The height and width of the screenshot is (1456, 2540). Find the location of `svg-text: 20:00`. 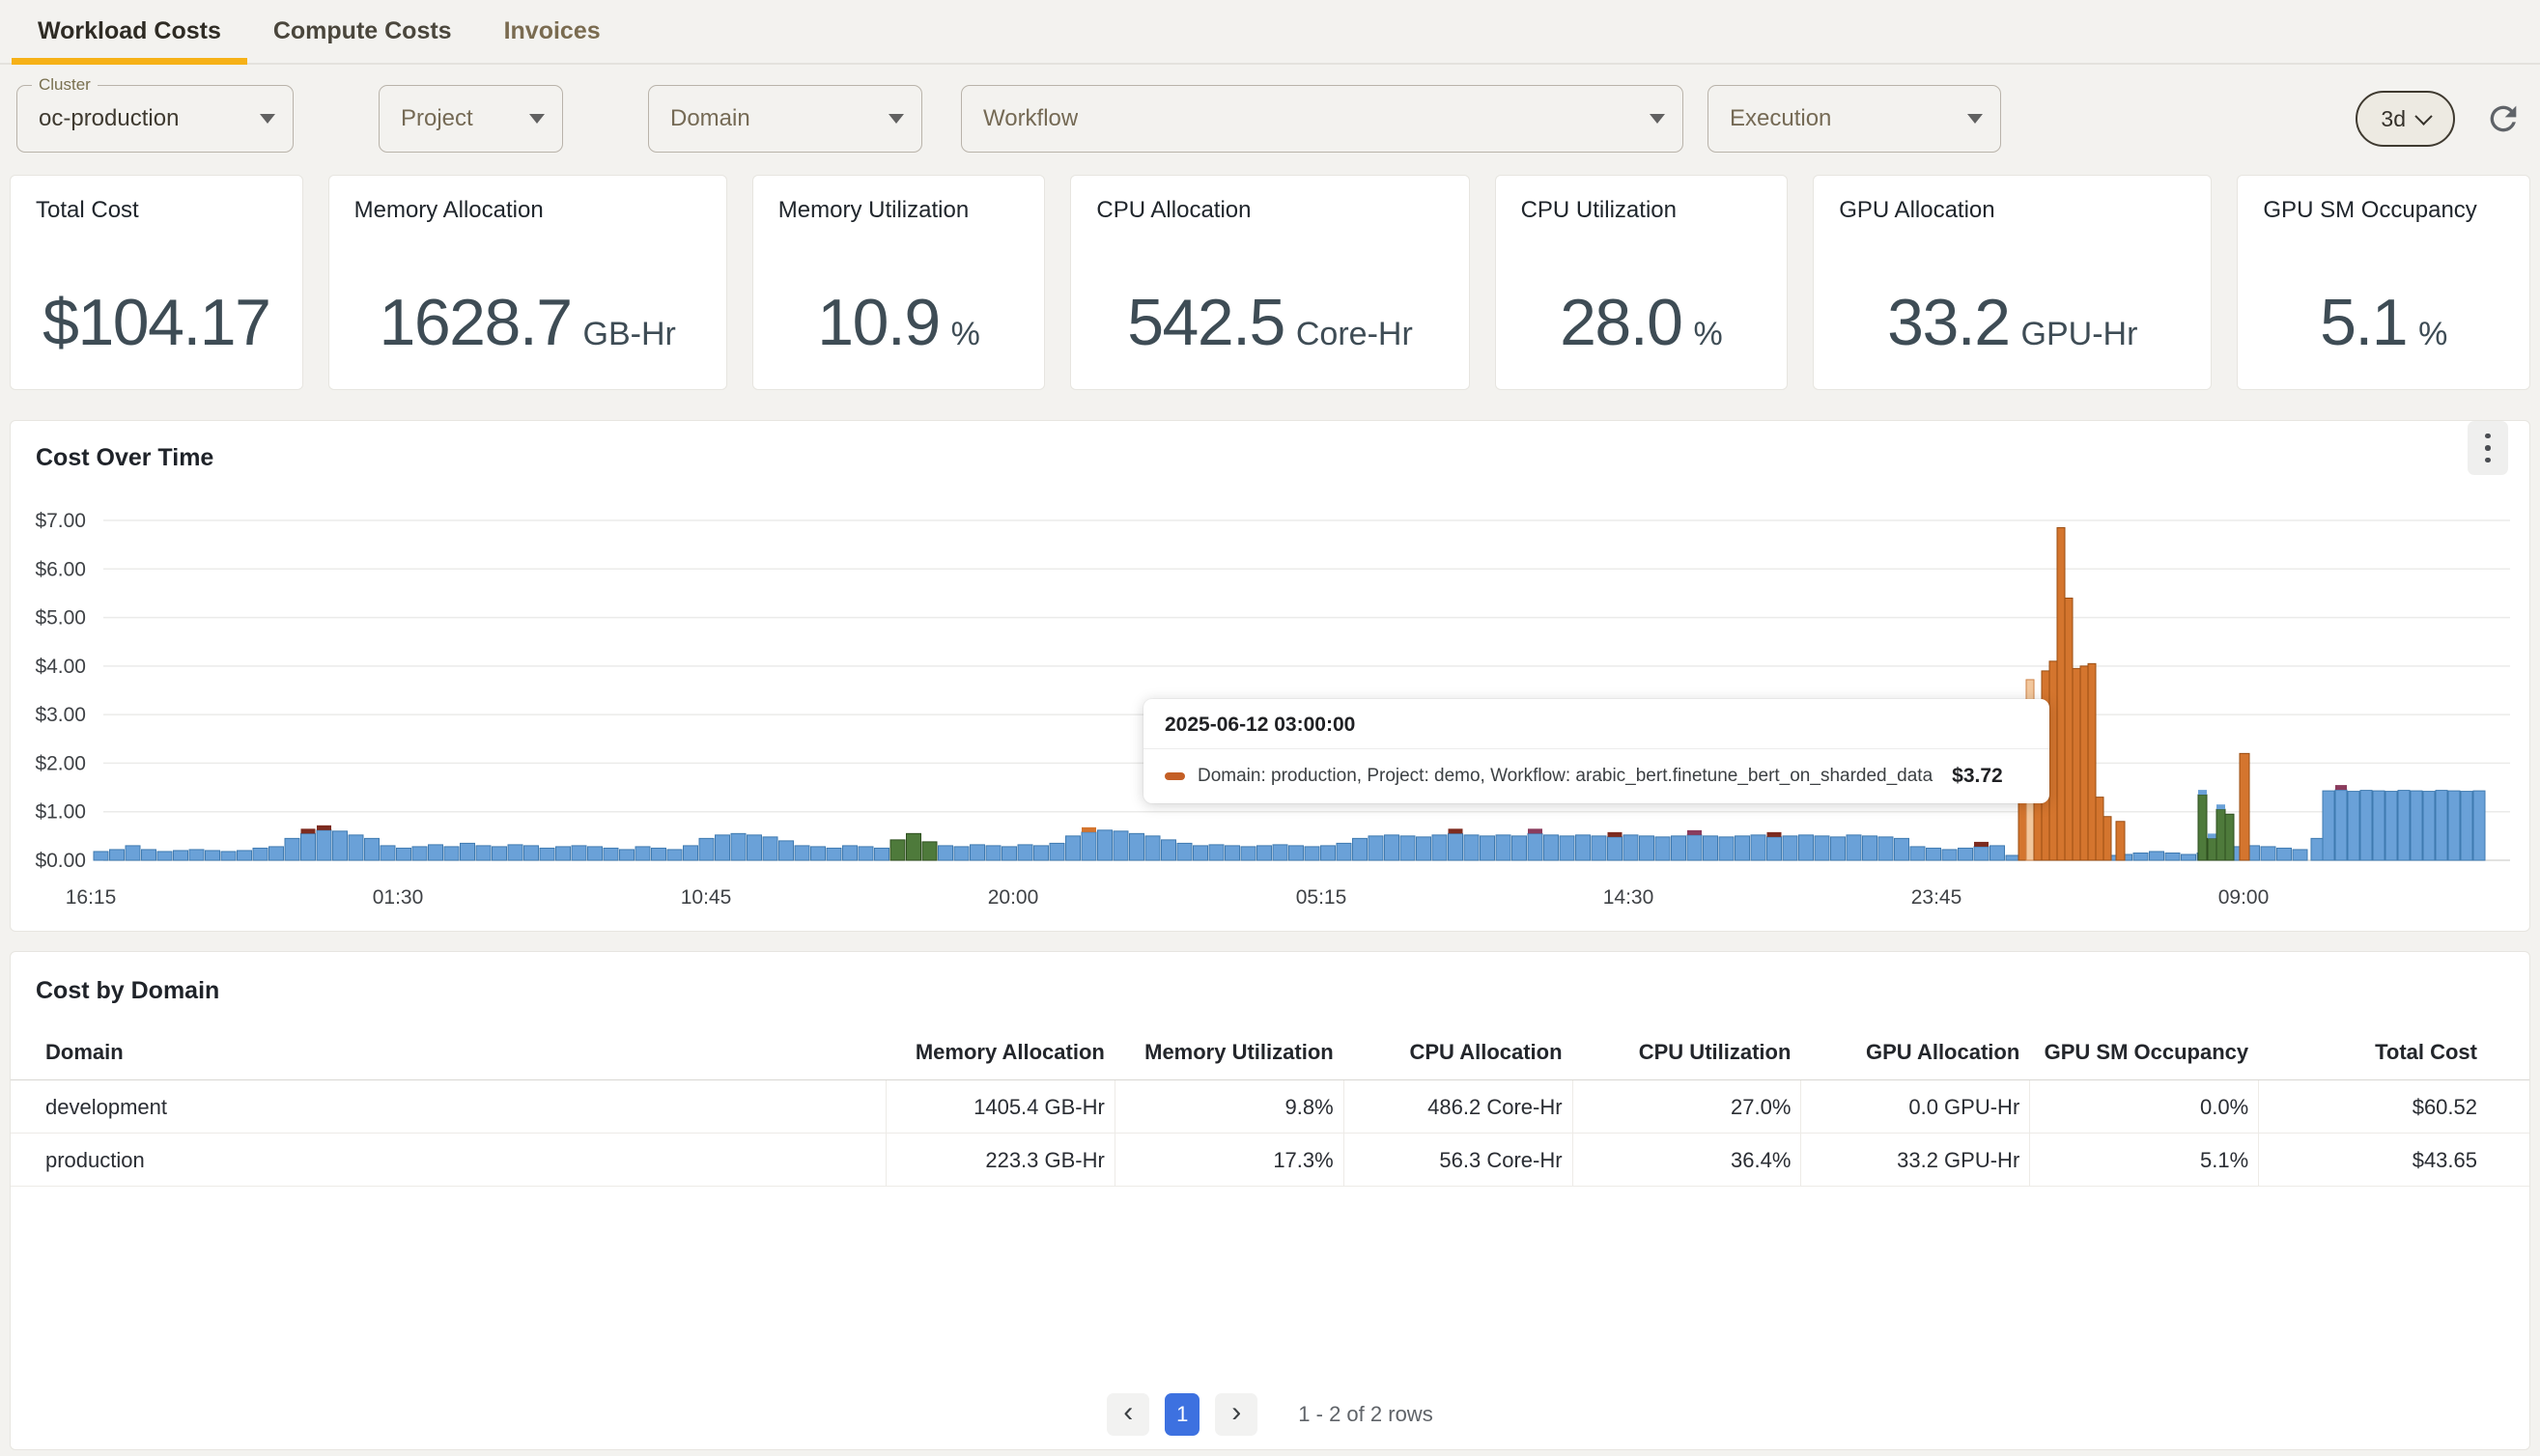

svg-text: 20:00 is located at coordinates (1013, 898).